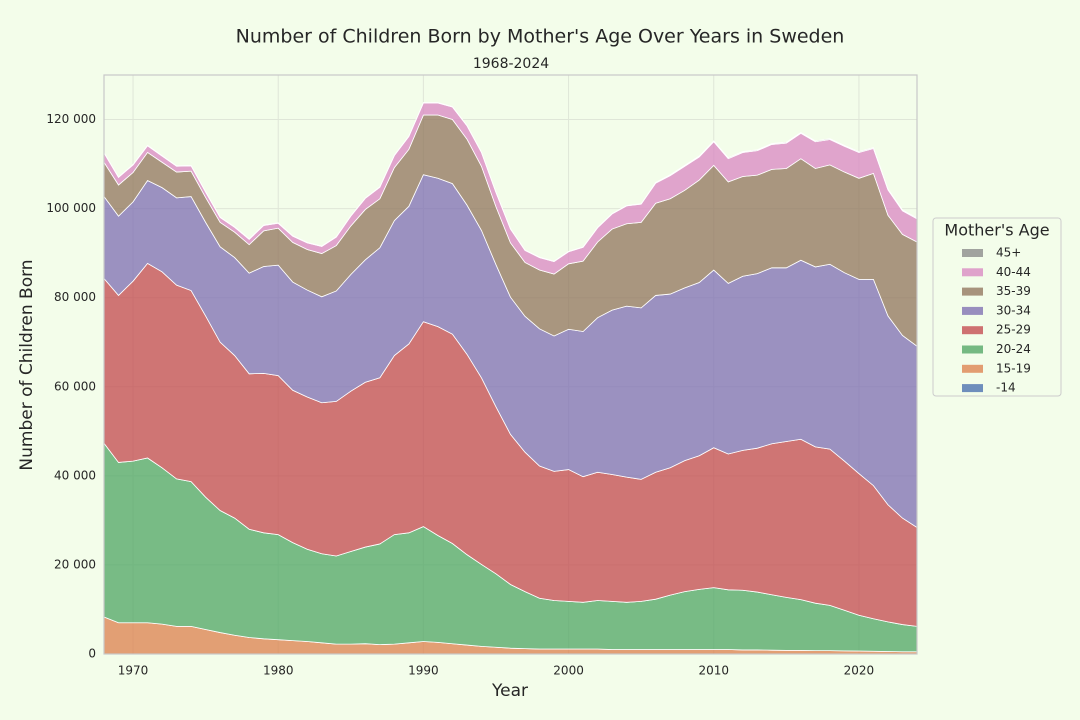 Image resolution: width=1080 pixels, height=720 pixels. I want to click on y-tick-label: 80 000, so click(75, 297).